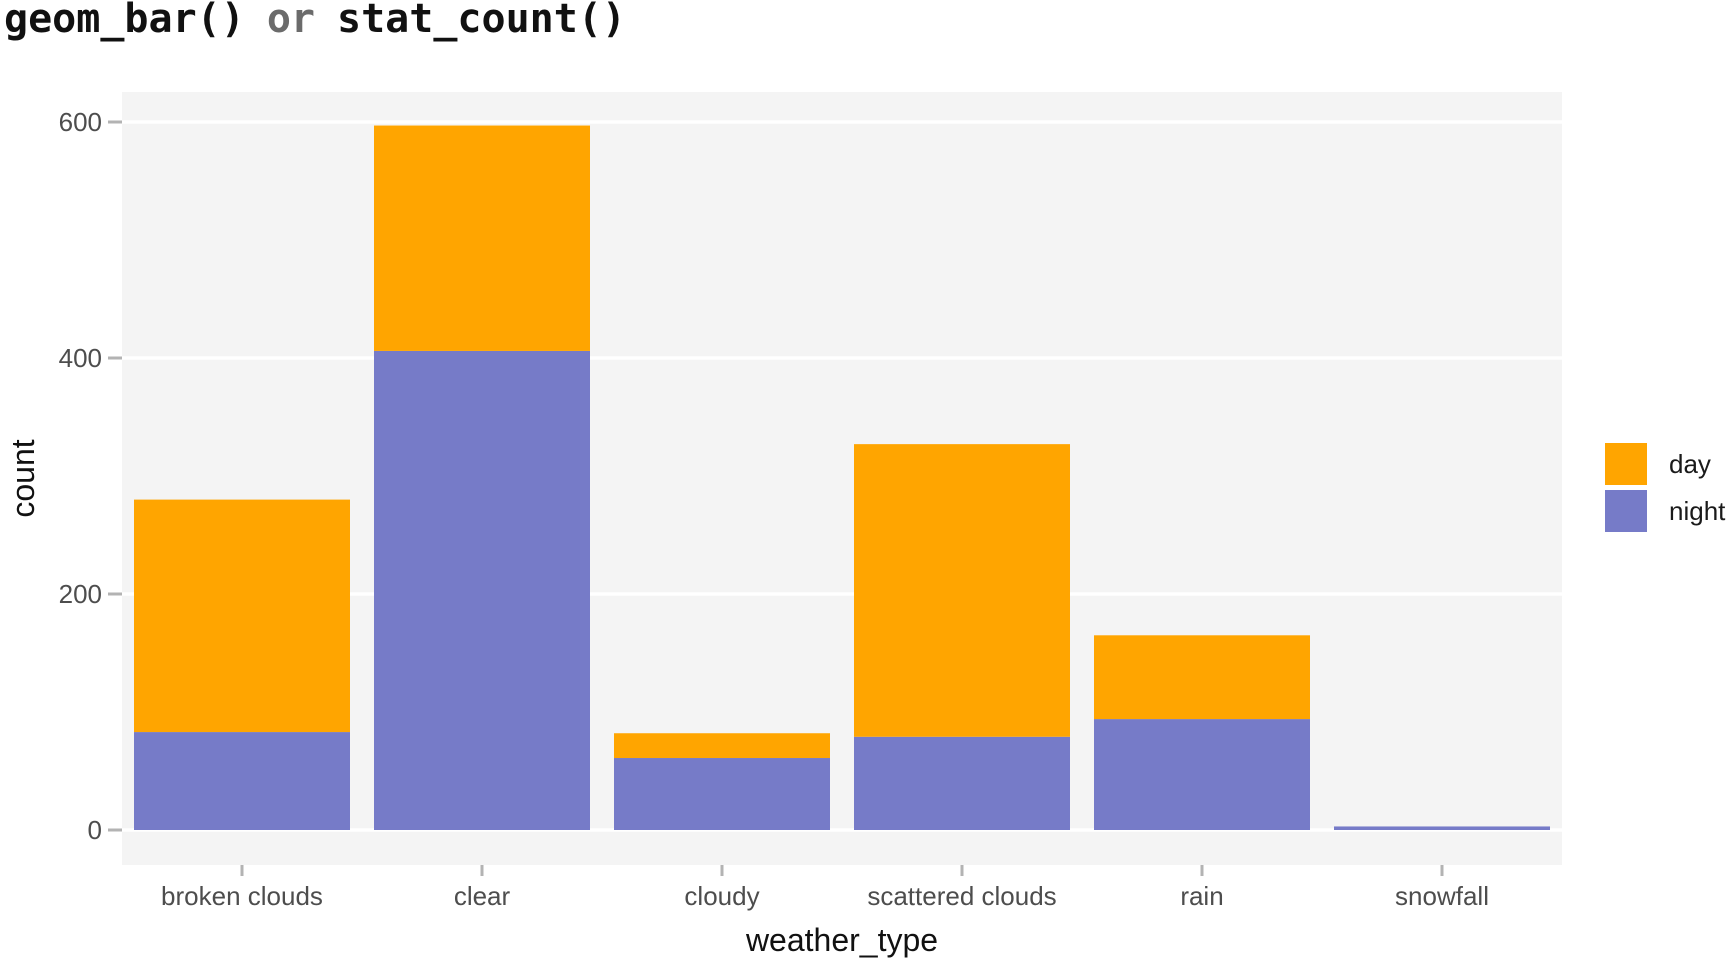  I want to click on y-axis-title: count, so click(23, 478).